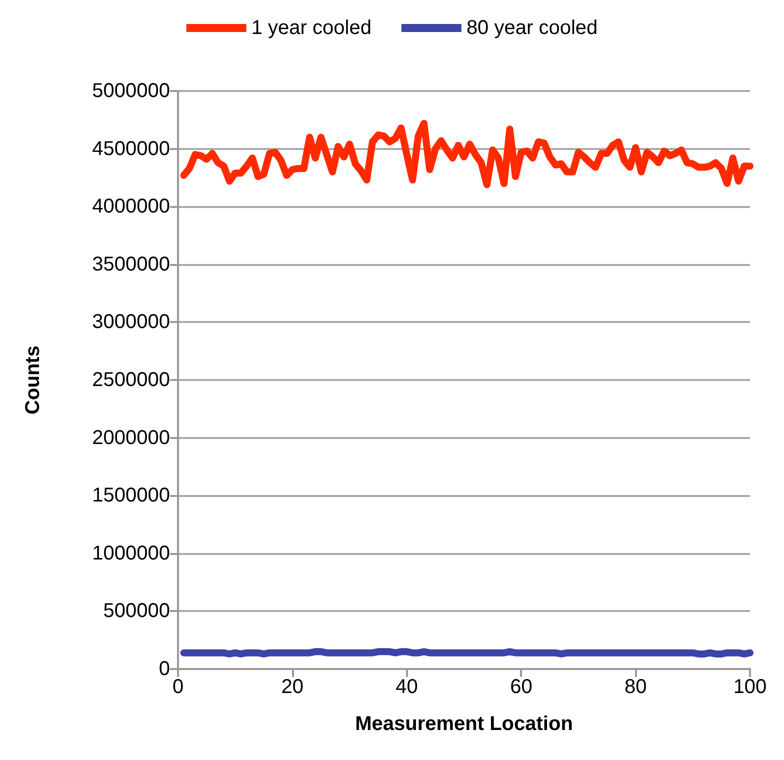 Image resolution: width=784 pixels, height=760 pixels. I want to click on y-tick-label: 3500000, so click(131, 264).